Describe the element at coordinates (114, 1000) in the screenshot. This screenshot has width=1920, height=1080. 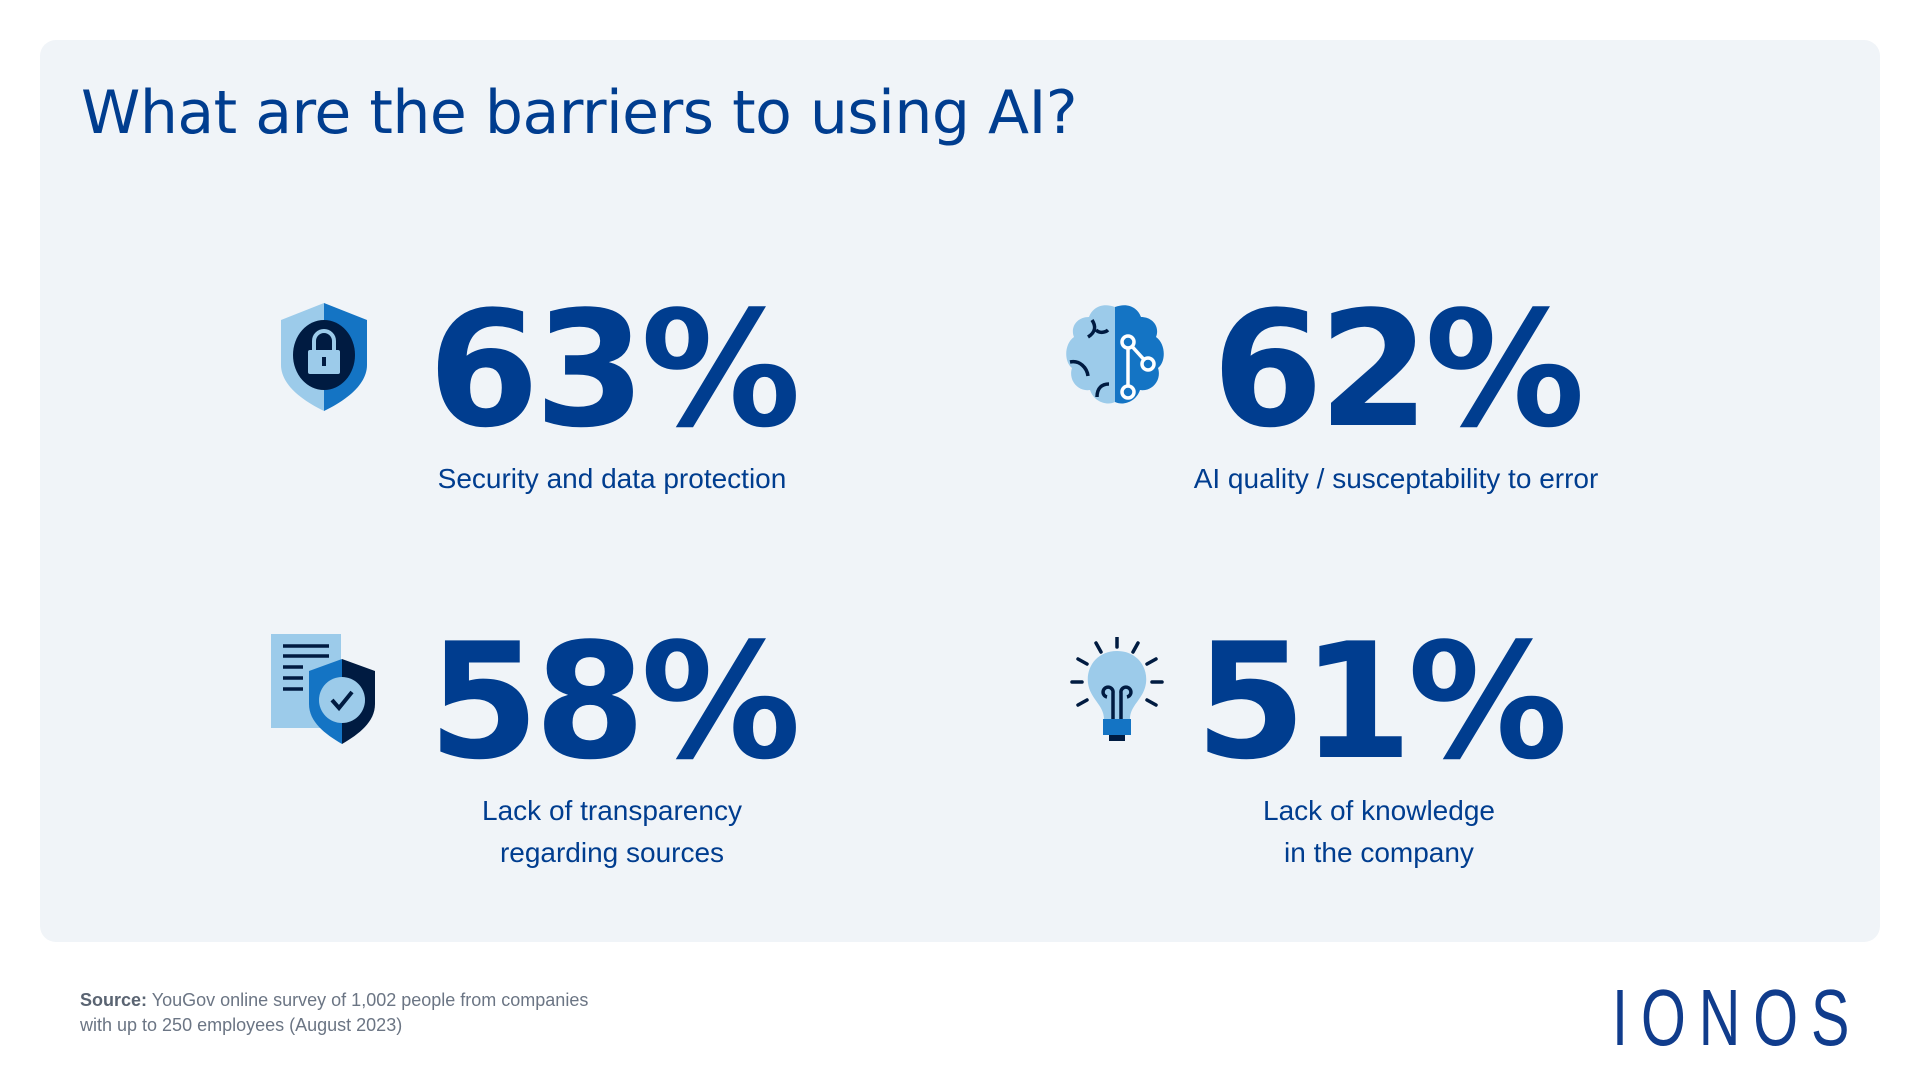
I see `source-label: Source:` at that location.